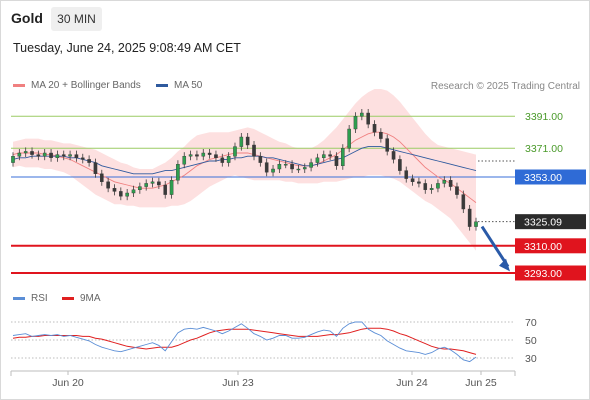 The image size is (590, 400). Describe the element at coordinates (244, 342) in the screenshot. I see `rsi-line` at that location.